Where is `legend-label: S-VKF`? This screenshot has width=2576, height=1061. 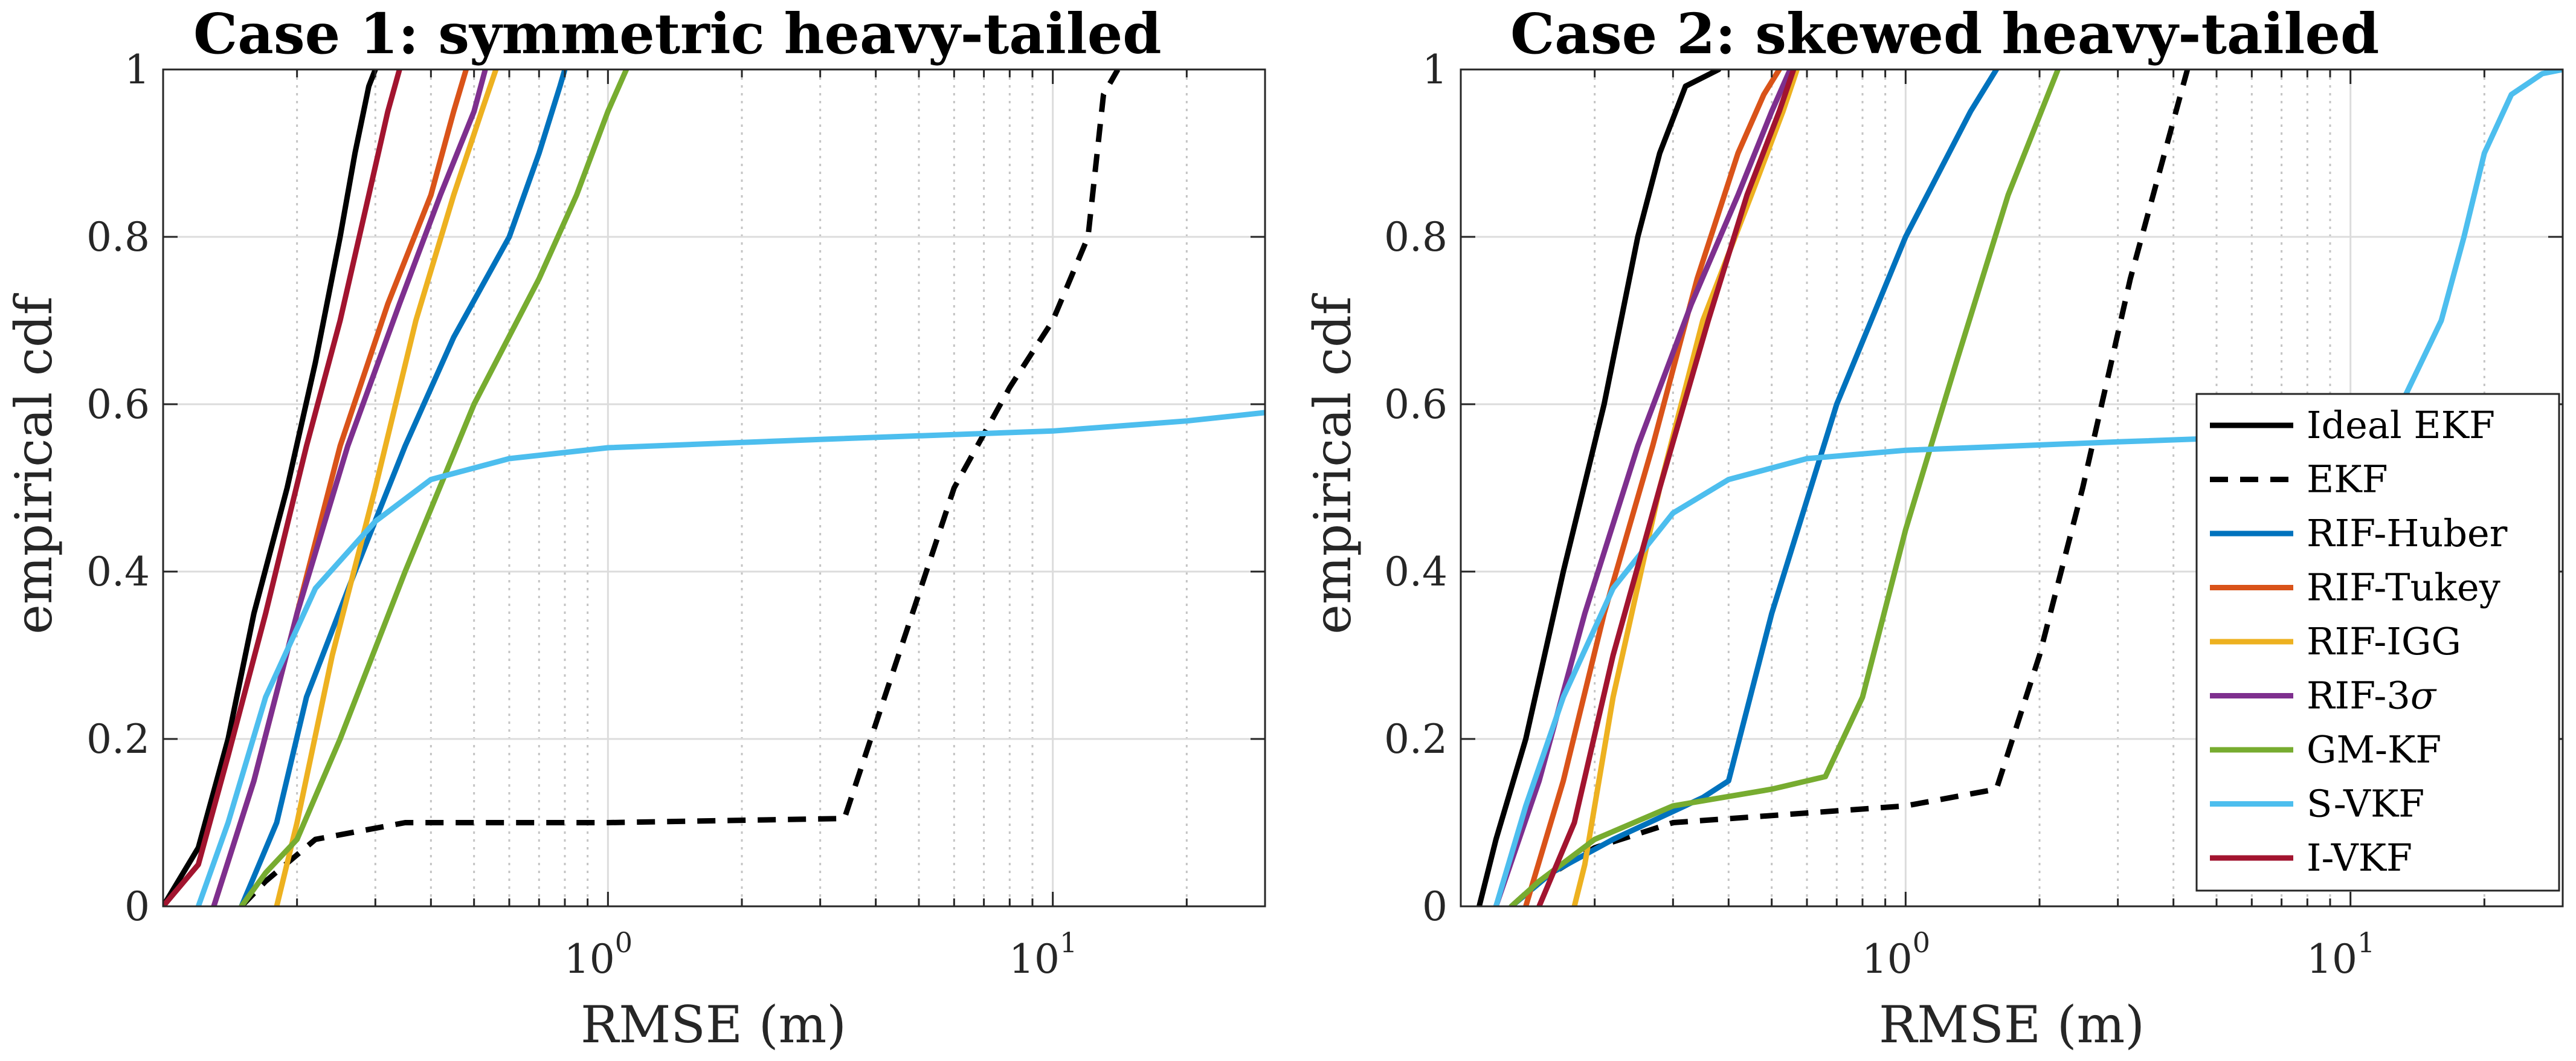 legend-label: S-VKF is located at coordinates (2365, 804).